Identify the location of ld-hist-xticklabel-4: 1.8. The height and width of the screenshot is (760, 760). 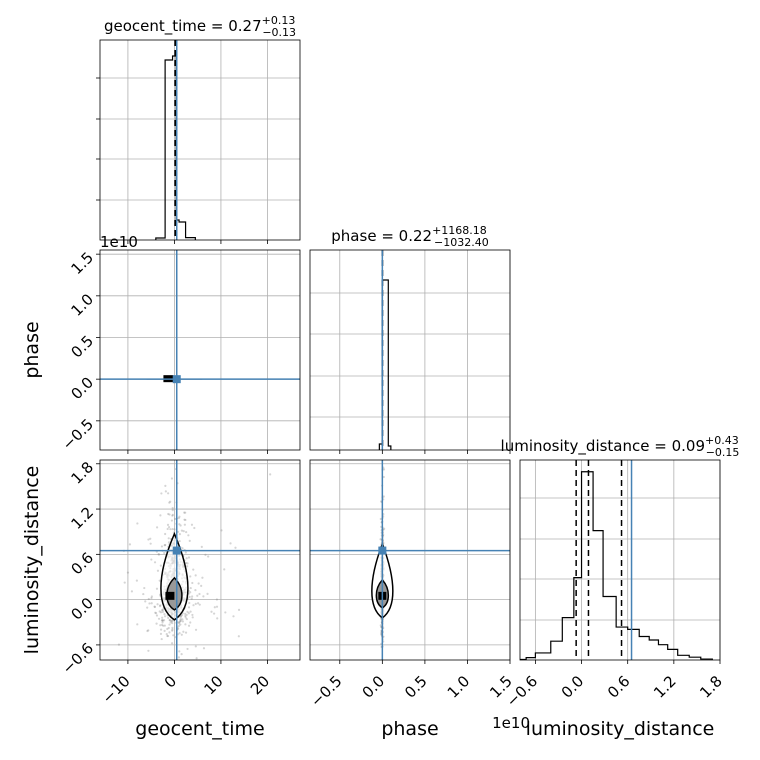
(711, 687).